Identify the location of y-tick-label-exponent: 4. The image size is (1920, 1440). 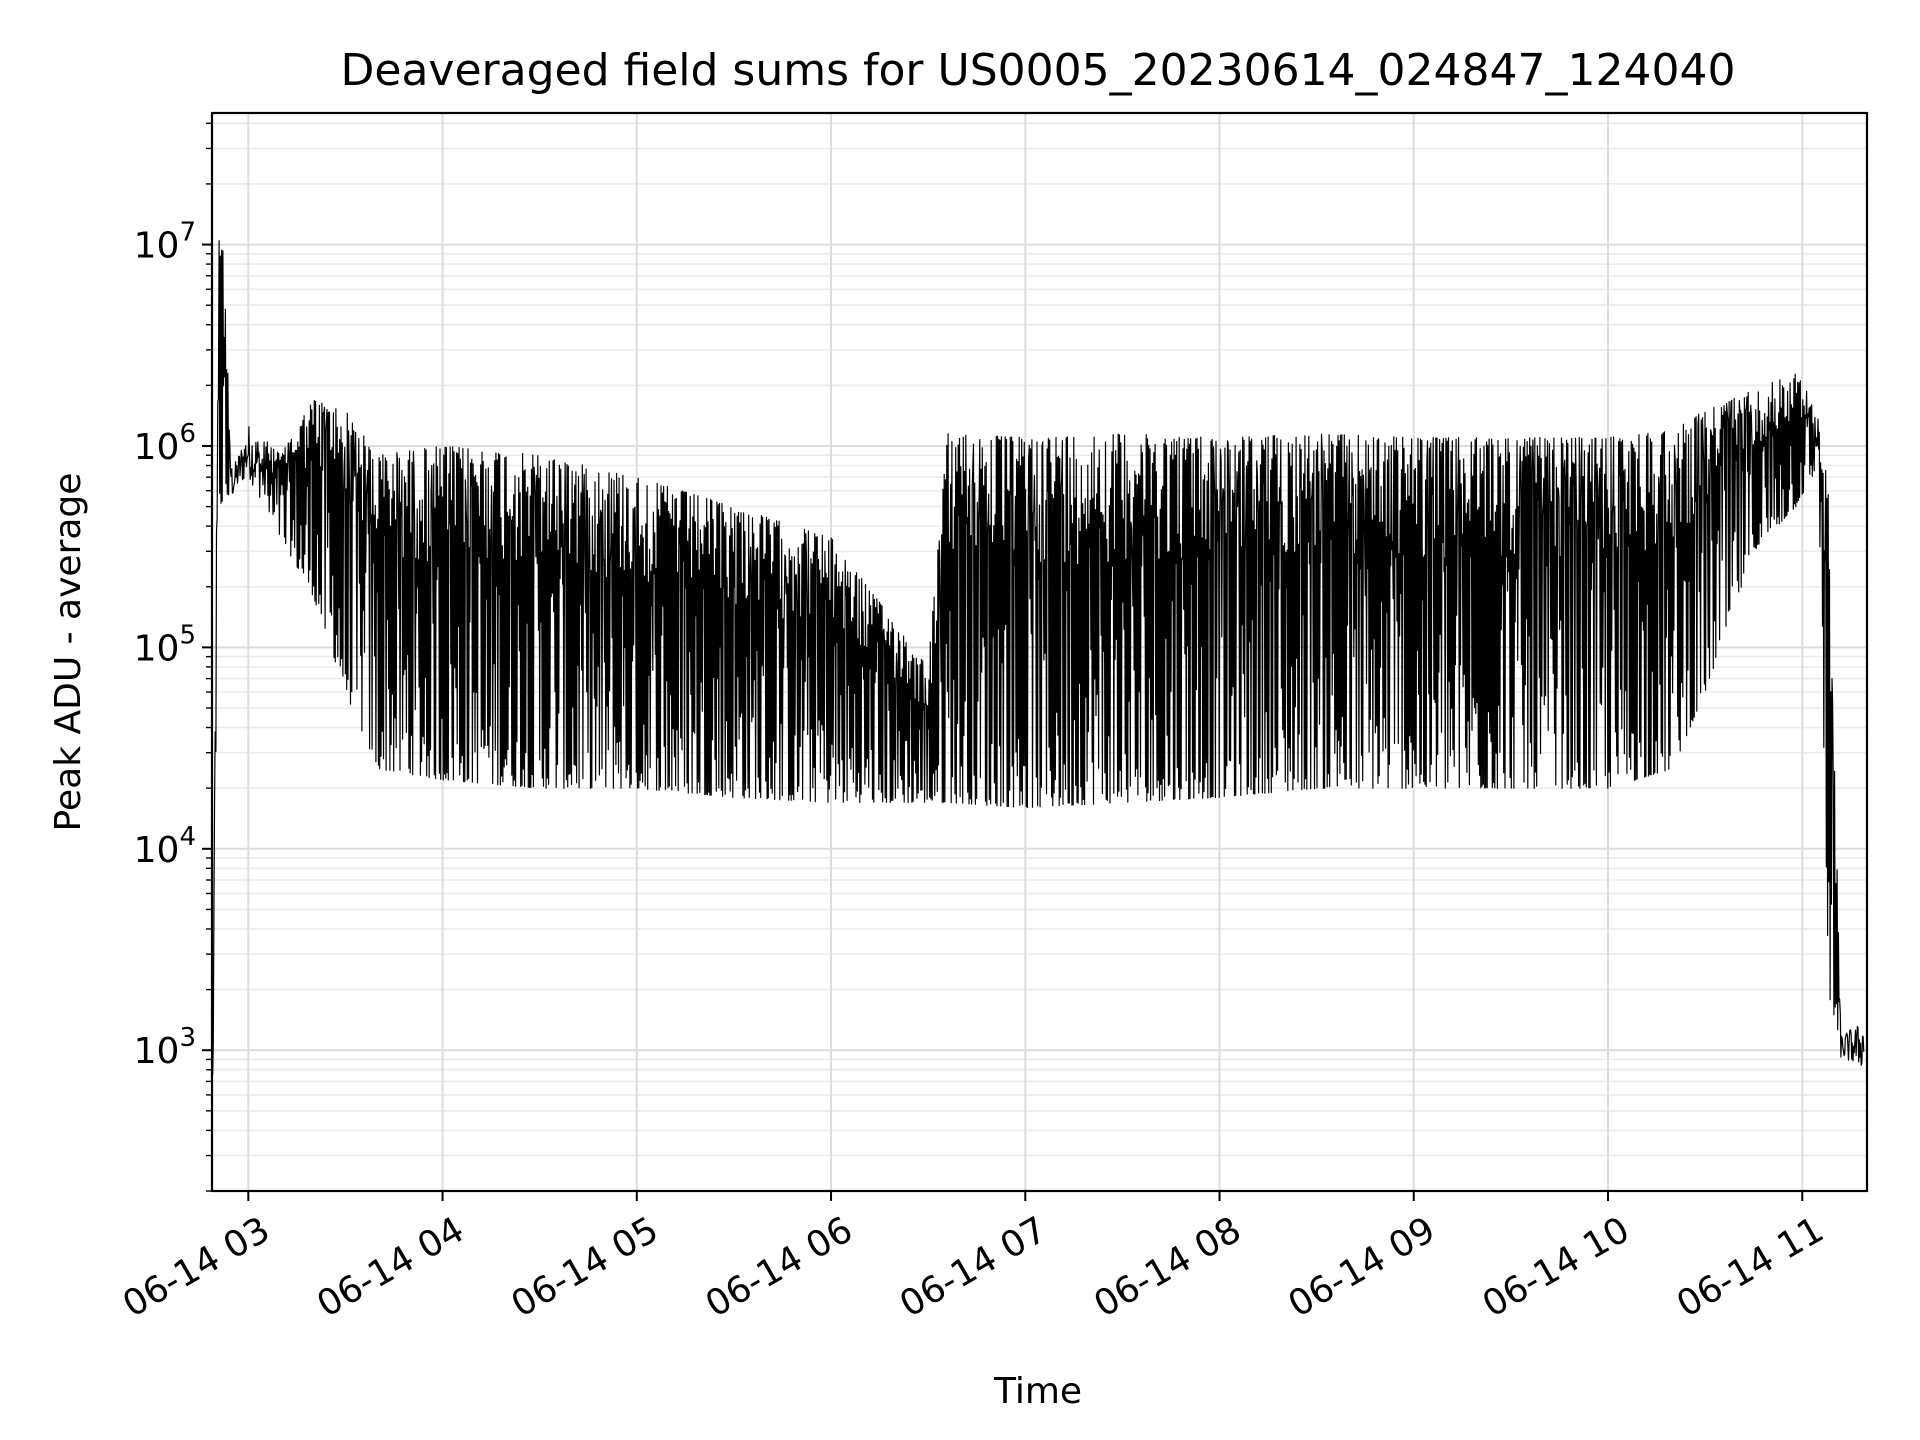
(187, 837).